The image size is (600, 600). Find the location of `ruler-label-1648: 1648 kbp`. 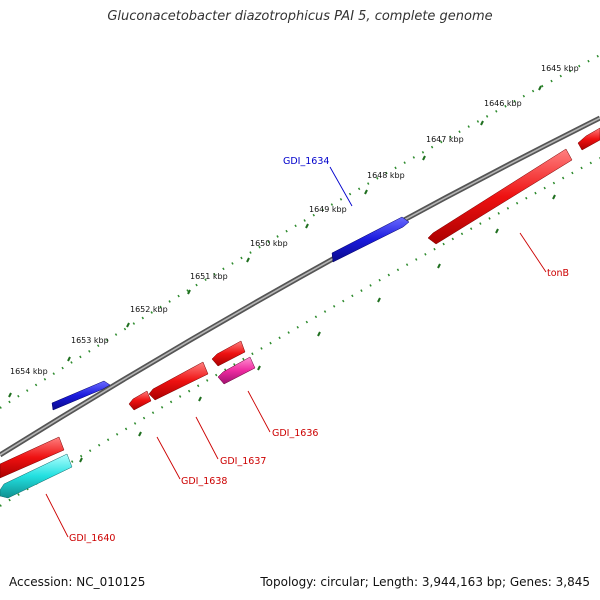

ruler-label-1648: 1648 kbp is located at coordinates (386, 175).